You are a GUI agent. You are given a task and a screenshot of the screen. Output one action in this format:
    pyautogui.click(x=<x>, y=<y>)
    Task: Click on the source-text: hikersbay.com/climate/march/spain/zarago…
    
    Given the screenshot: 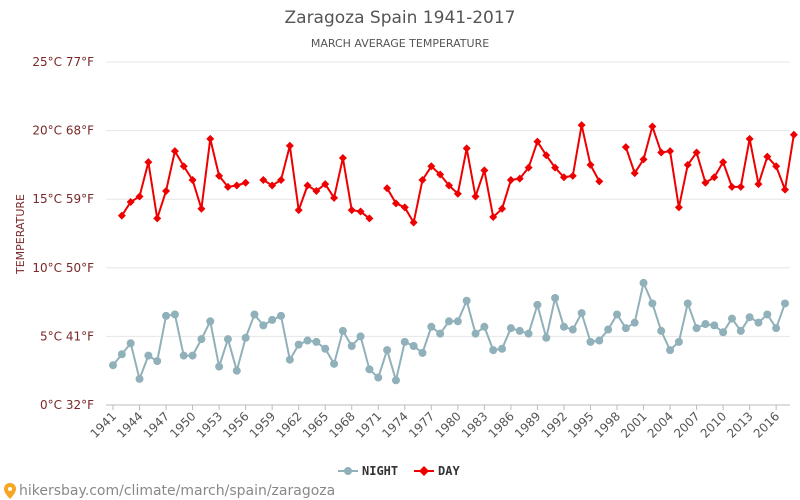 What is the action you would take?
    pyautogui.click(x=177, y=491)
    